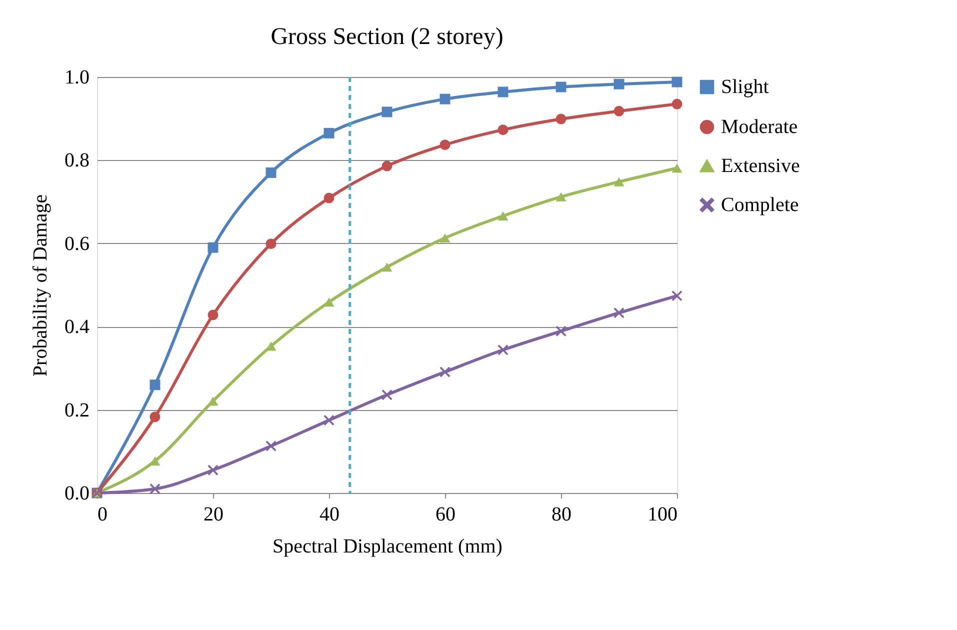 The height and width of the screenshot is (630, 957). Describe the element at coordinates (77, 243) in the screenshot. I see `y-tick-label: 0.6` at that location.